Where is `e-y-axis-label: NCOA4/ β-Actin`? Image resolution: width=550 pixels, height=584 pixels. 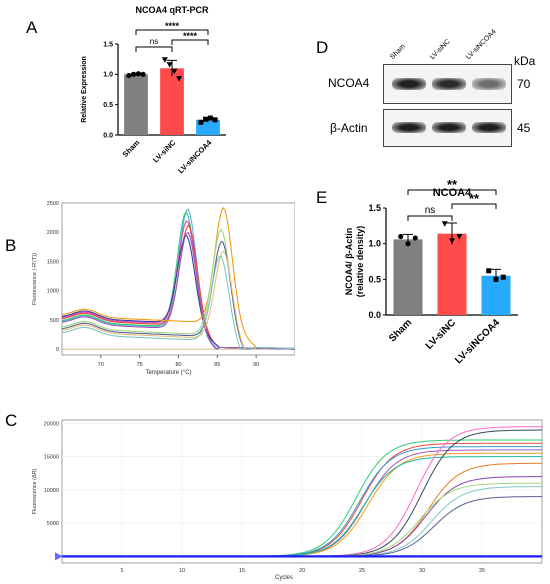 e-y-axis-label: NCOA4/ β-Actin is located at coordinates (349, 262).